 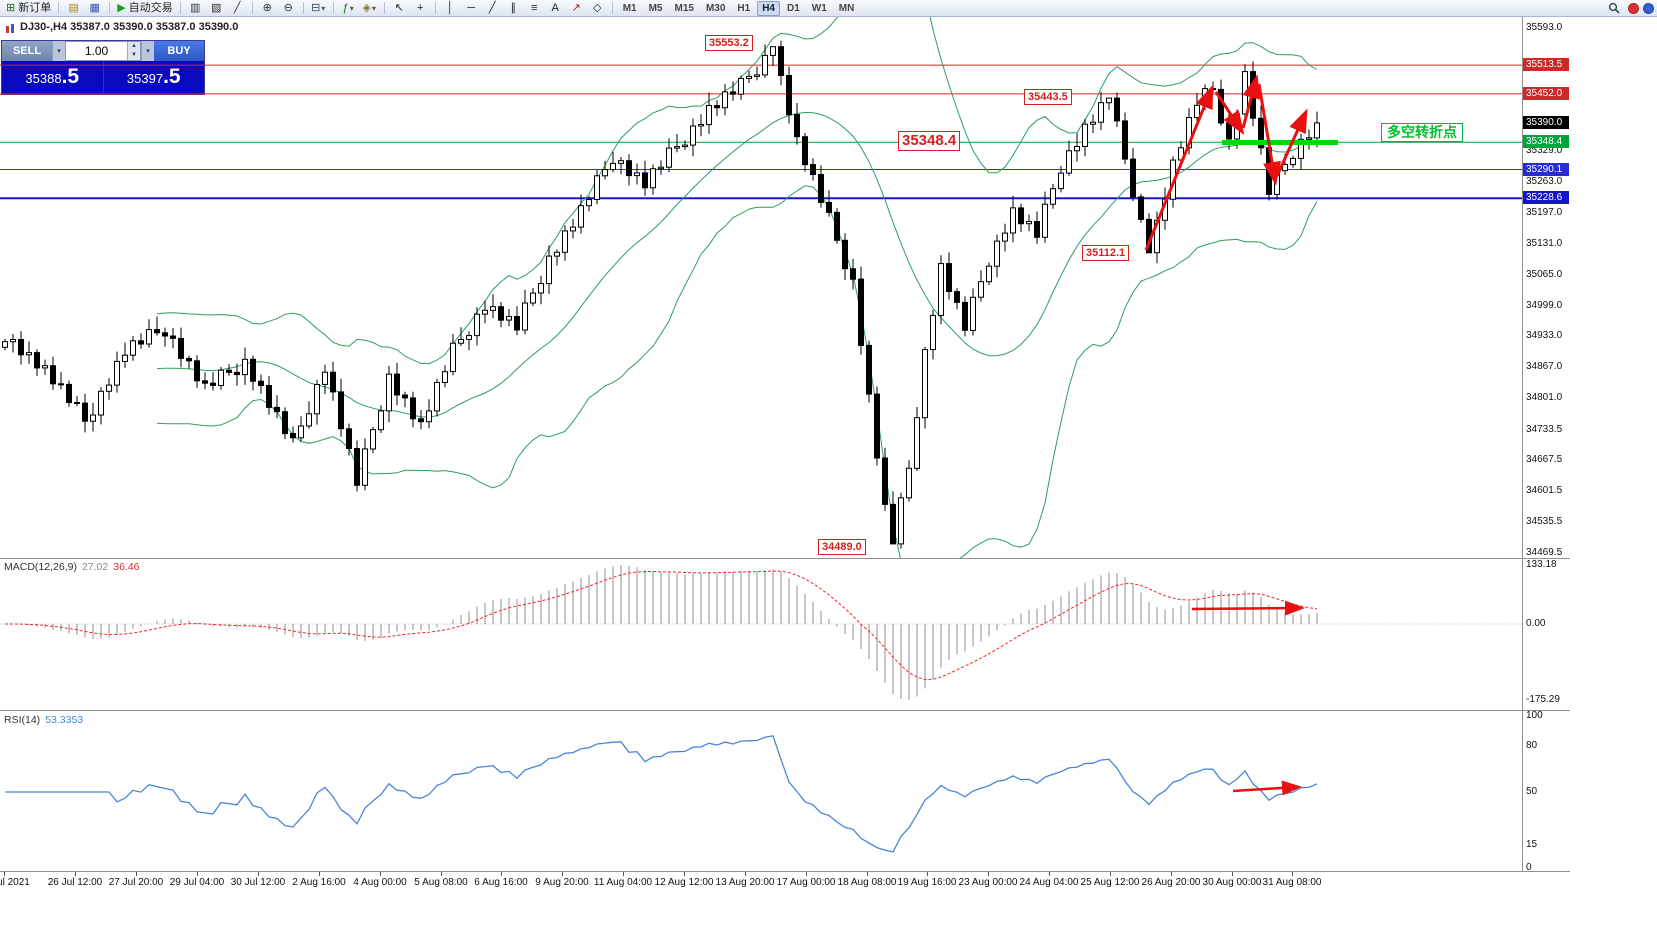 I want to click on tile-windows-button: ⊟ ▾, so click(x=318, y=8).